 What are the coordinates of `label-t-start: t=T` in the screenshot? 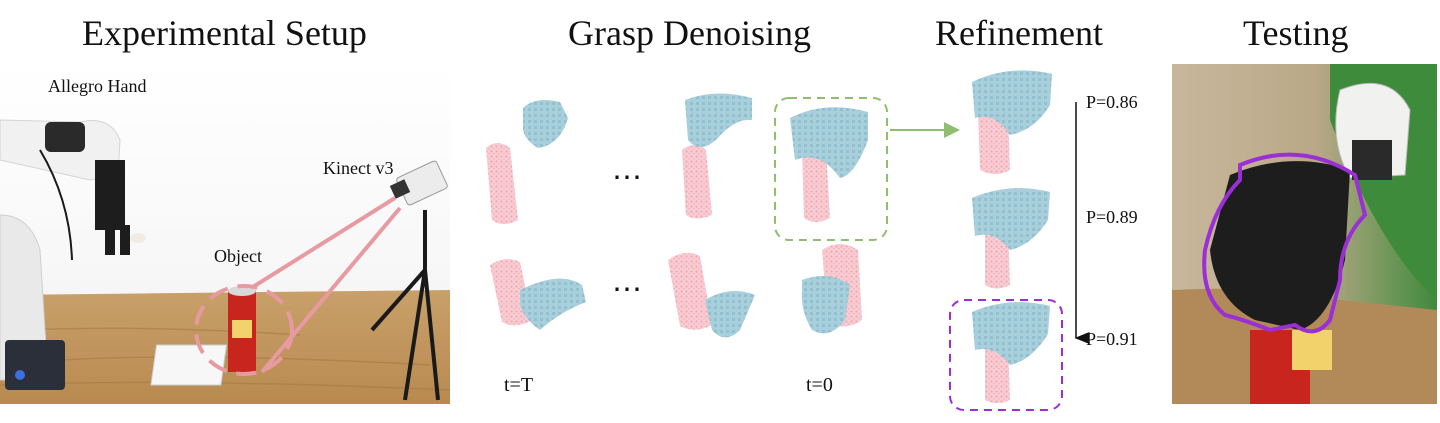 It's located at (519, 385).